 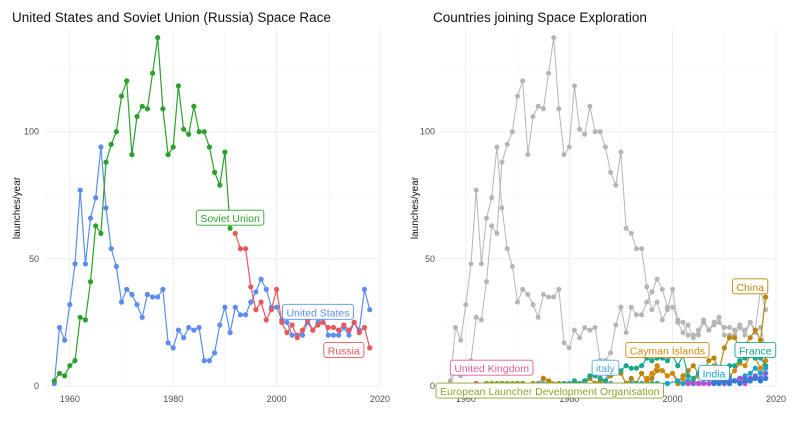 I want to click on series-label-italy: italy, so click(x=605, y=367).